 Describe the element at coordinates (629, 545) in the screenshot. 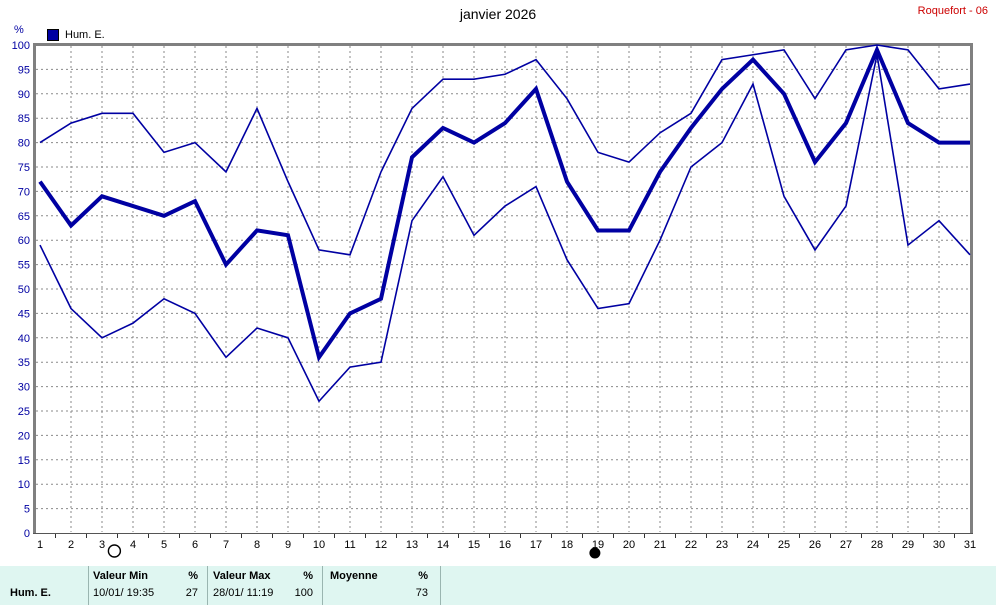

I see `x-tick-label: 20` at that location.